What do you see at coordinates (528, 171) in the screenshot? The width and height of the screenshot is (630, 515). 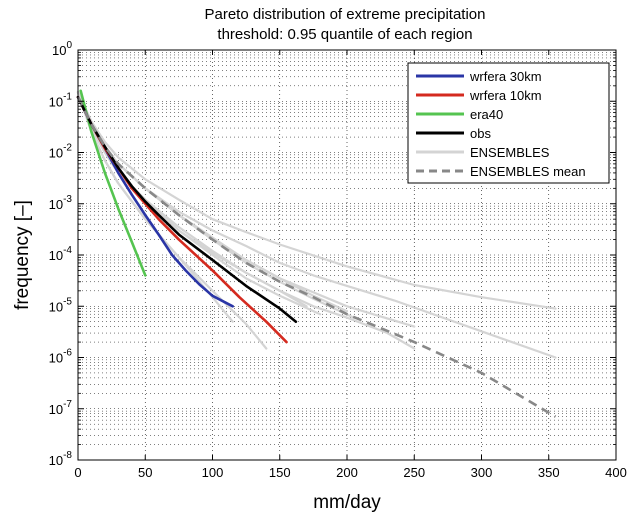 I see `legend-label-ensembles-mean: ENSEMBLES mean` at bounding box center [528, 171].